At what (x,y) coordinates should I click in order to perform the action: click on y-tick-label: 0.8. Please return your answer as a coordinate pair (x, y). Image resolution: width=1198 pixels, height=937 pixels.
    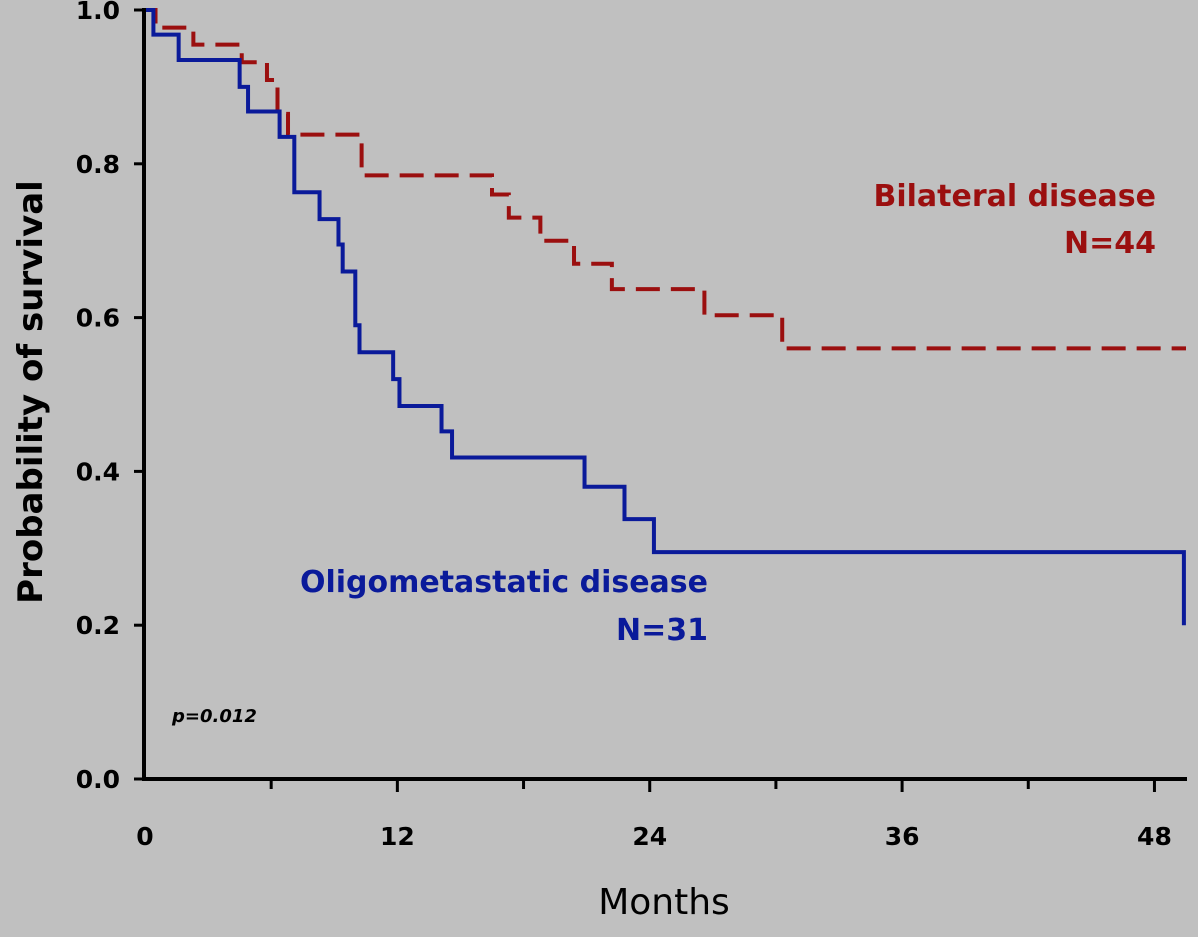
    Looking at the image, I should click on (98, 164).